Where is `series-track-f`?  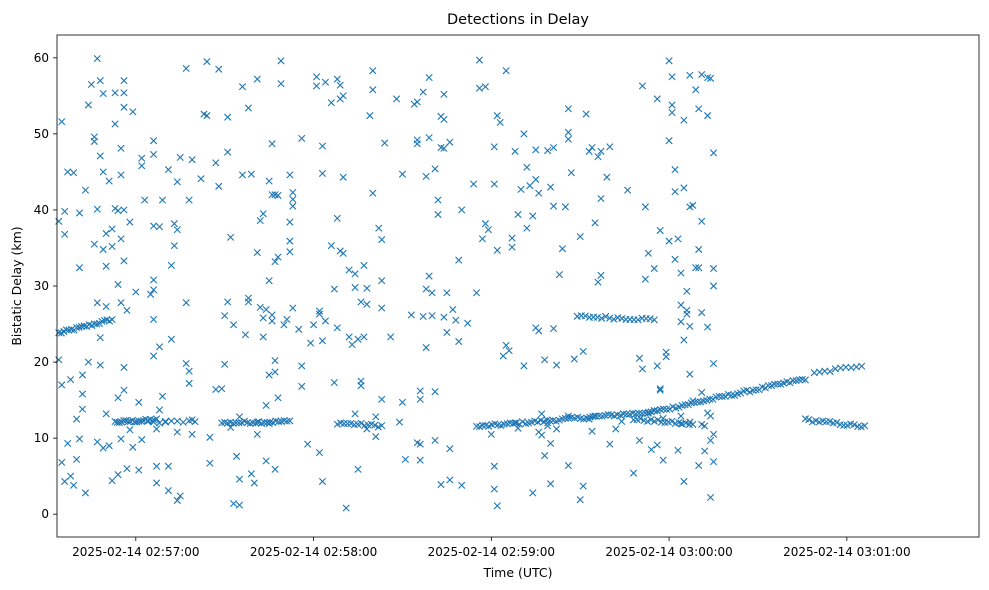 series-track-f is located at coordinates (566, 418).